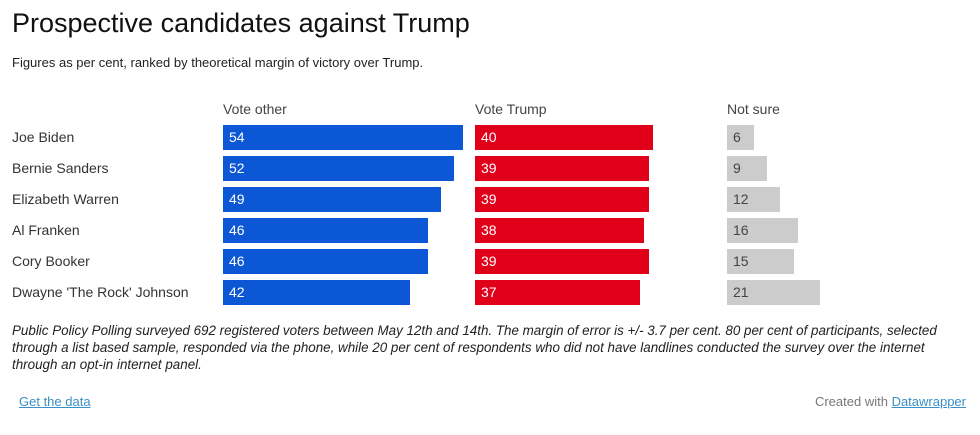 Image resolution: width=980 pixels, height=435 pixels. What do you see at coordinates (489, 230) in the screenshot?
I see `bar-value-label: 38` at bounding box center [489, 230].